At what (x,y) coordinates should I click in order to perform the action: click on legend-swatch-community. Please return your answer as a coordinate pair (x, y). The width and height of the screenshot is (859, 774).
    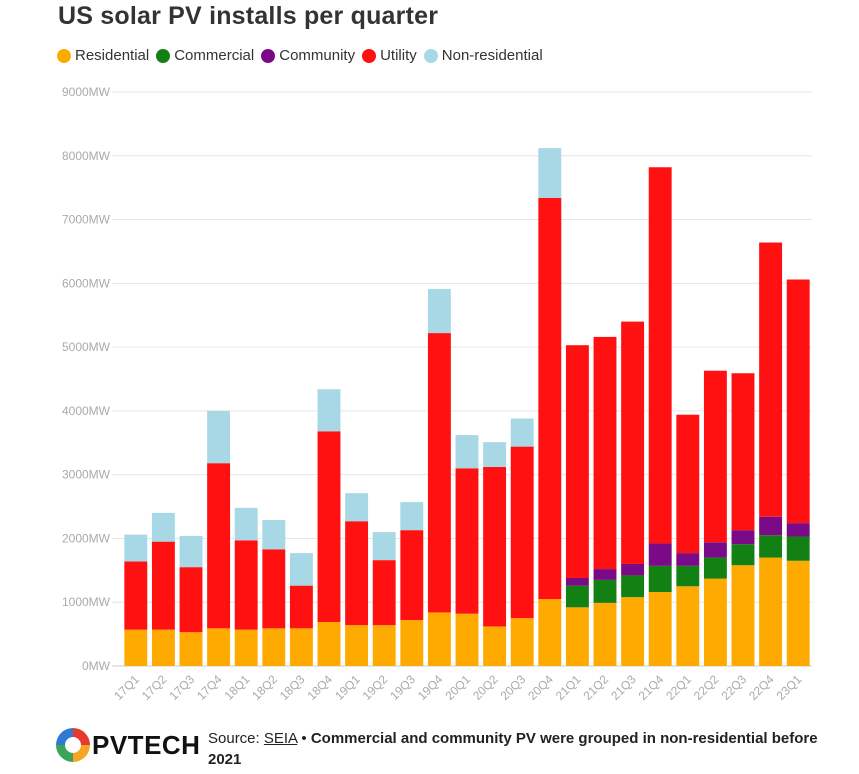
    Looking at the image, I should click on (268, 55).